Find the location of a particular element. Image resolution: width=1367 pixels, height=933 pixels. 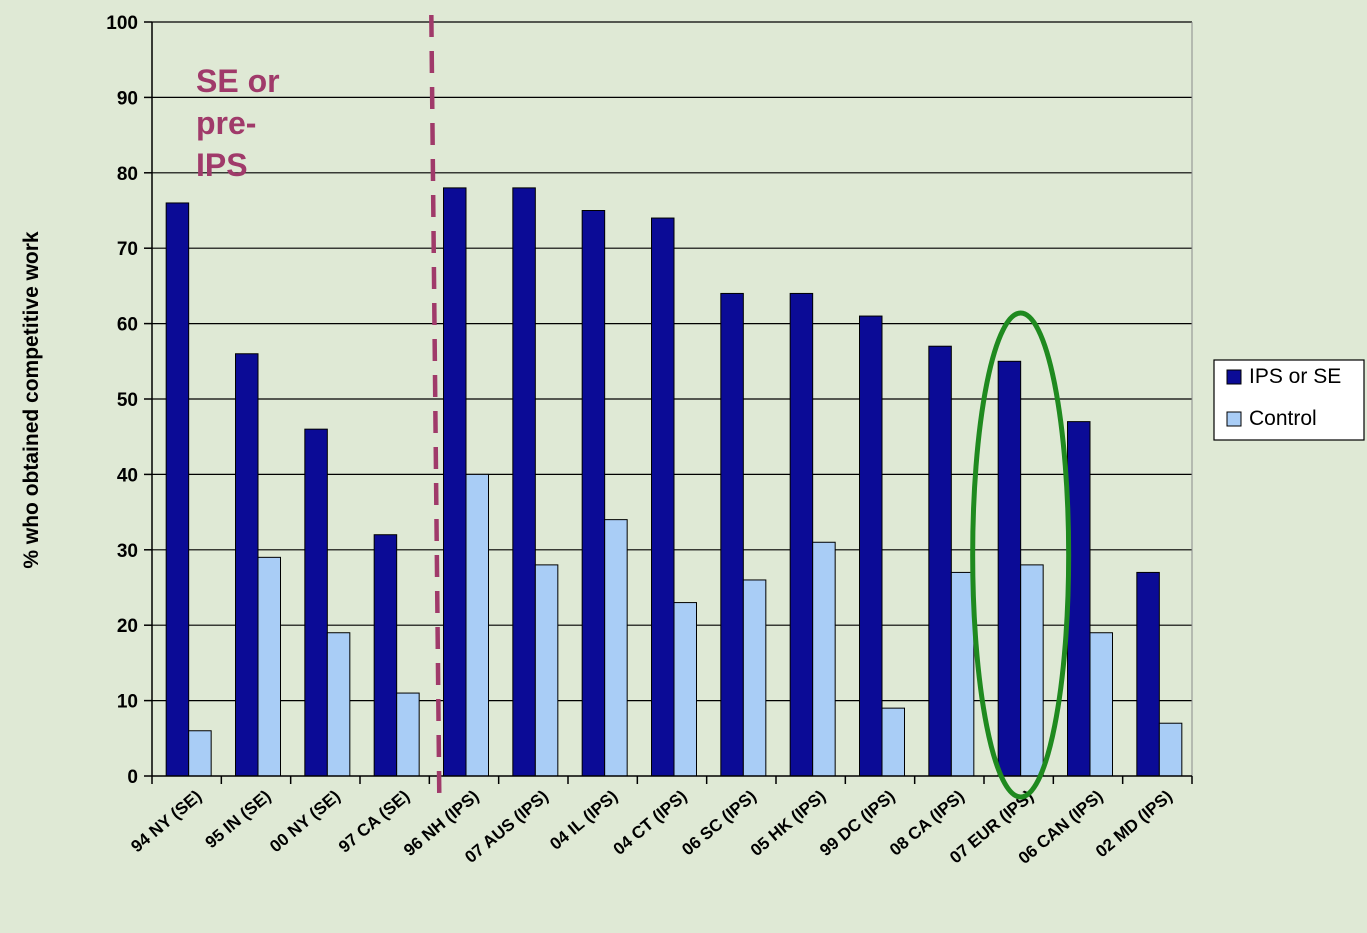

x-tick-label: 02 MD (IPS) is located at coordinates (1134, 824).